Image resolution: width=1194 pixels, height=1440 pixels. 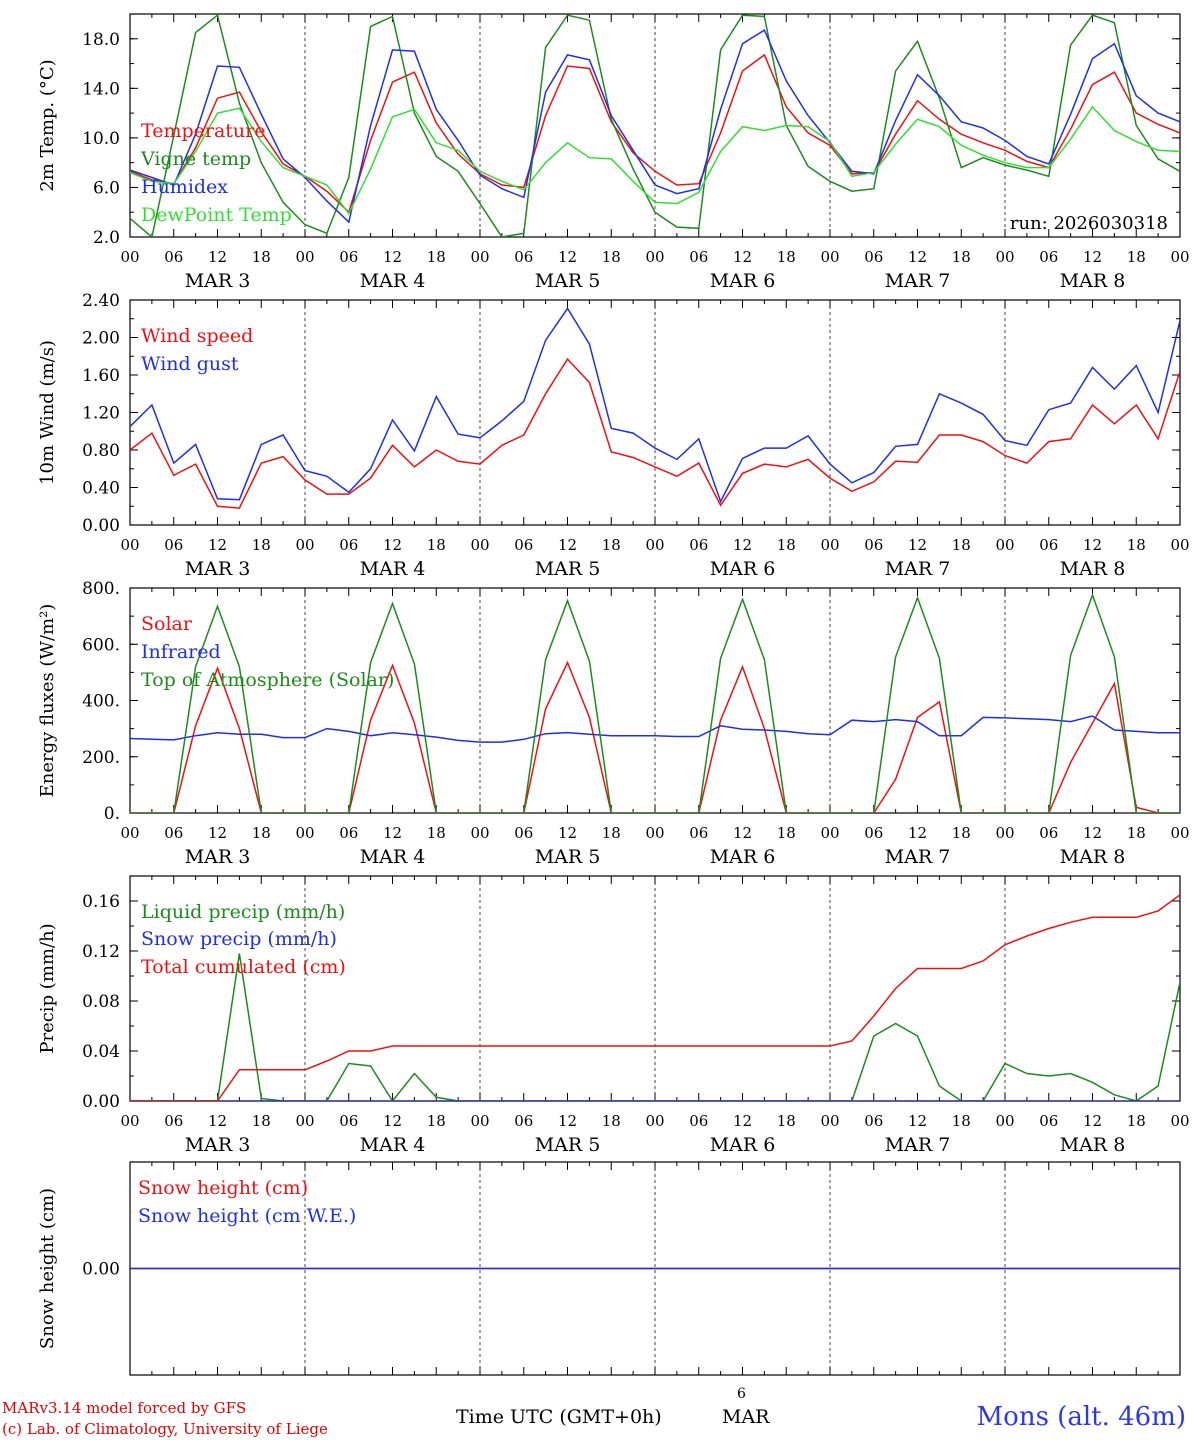 I want to click on legend-entry: Humidex, so click(x=184, y=187).